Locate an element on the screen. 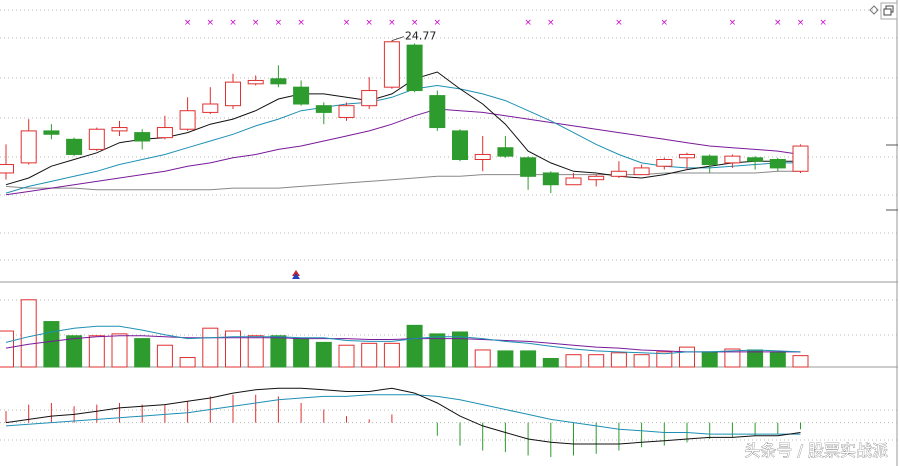 The image size is (900, 466). max-price-label: 24.77 is located at coordinates (421, 36).